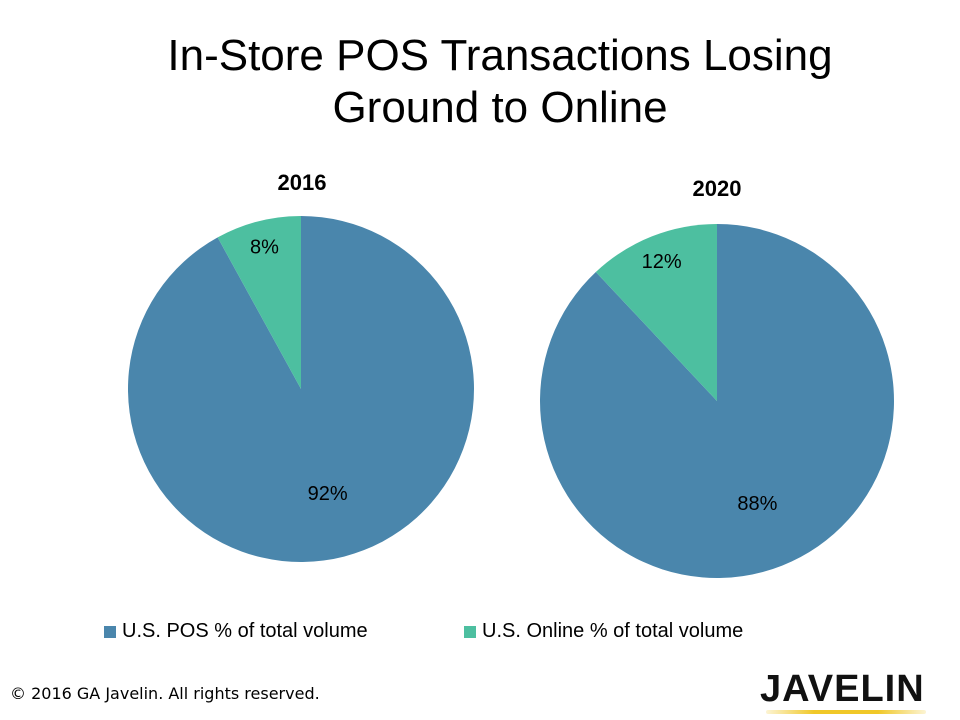  Describe the element at coordinates (846, 712) in the screenshot. I see `logo-underline` at that location.